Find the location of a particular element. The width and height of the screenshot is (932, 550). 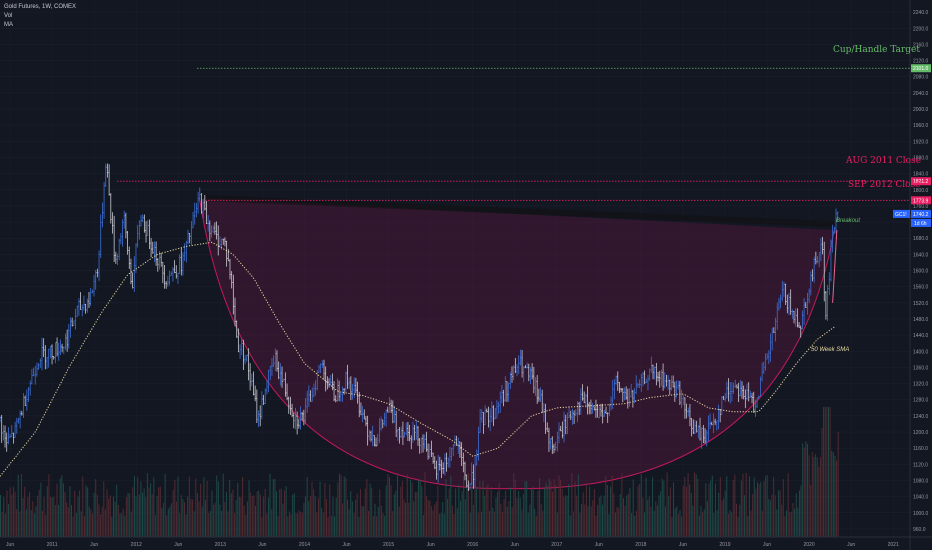

aug-close-level-tag is located at coordinates (921, 181).